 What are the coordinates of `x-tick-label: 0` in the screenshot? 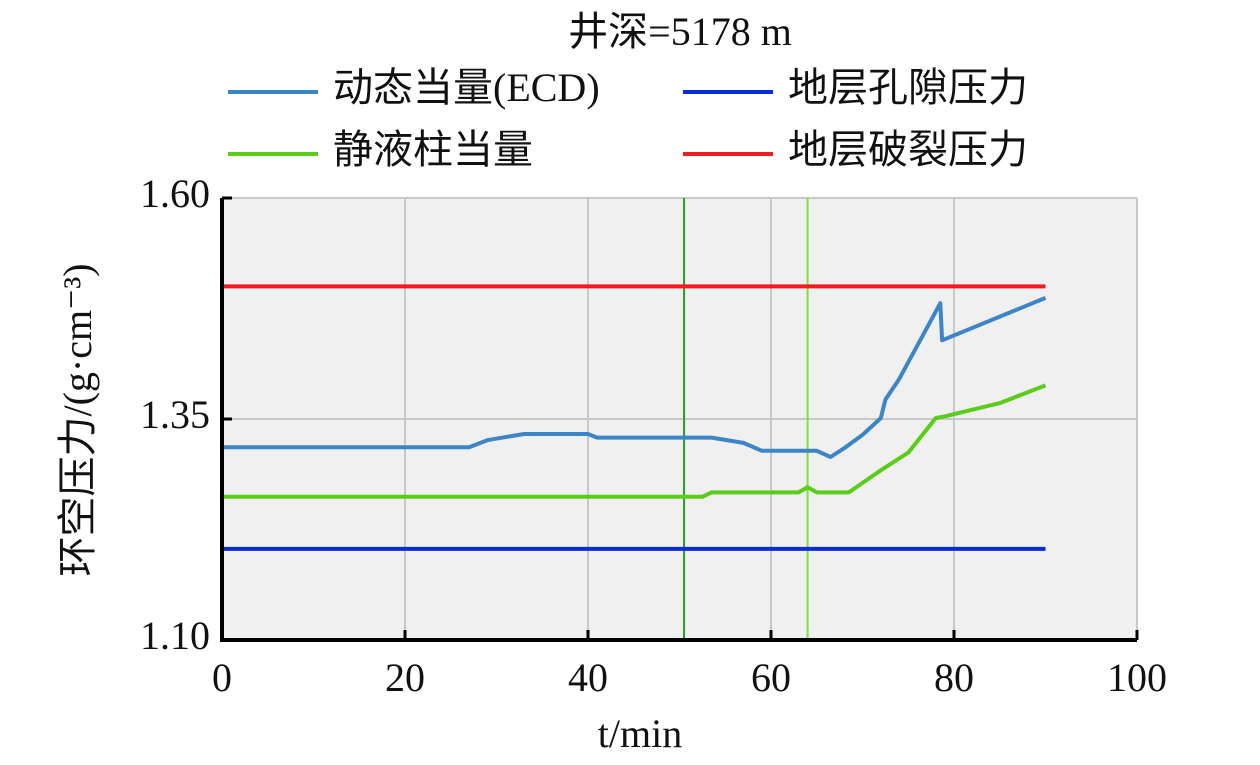 It's located at (222, 677).